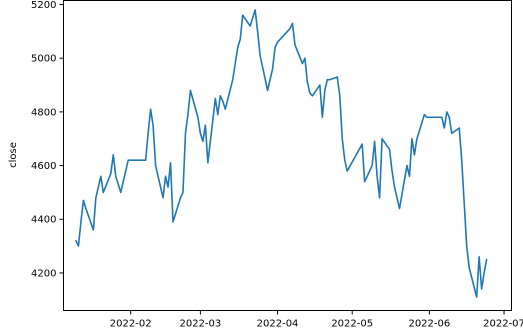 Image resolution: width=523 pixels, height=336 pixels. I want to click on x-tick-label: 2022-07, so click(503, 324).